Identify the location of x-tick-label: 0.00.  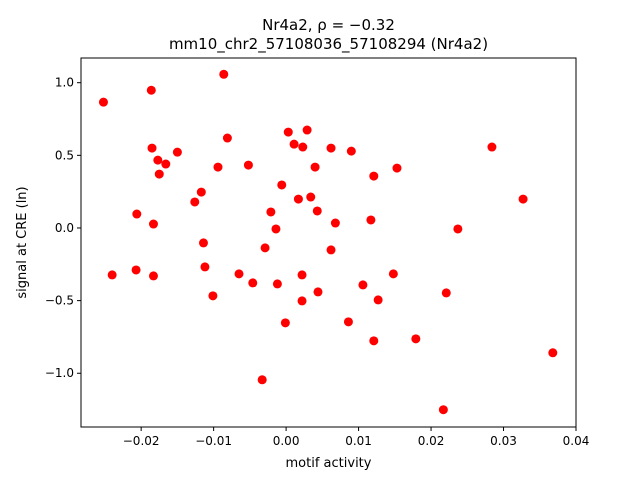
(286, 441).